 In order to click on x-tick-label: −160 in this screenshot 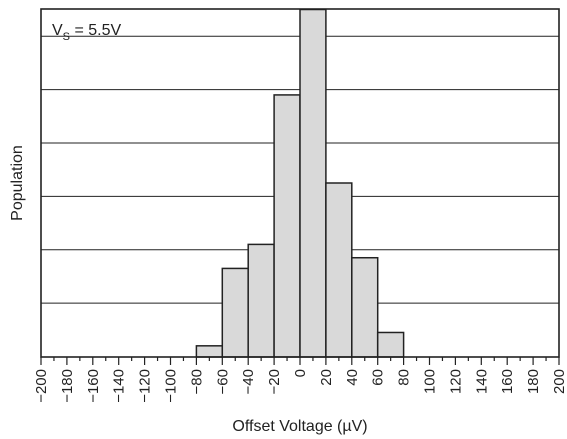, I will do `click(93, 386)`.